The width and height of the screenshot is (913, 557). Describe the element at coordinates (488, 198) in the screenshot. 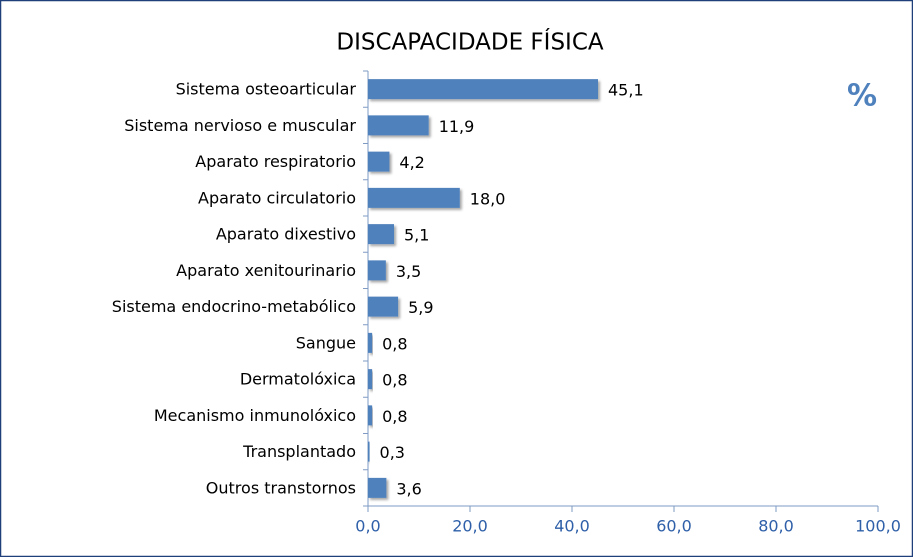

I see `value-label: 18,0` at that location.